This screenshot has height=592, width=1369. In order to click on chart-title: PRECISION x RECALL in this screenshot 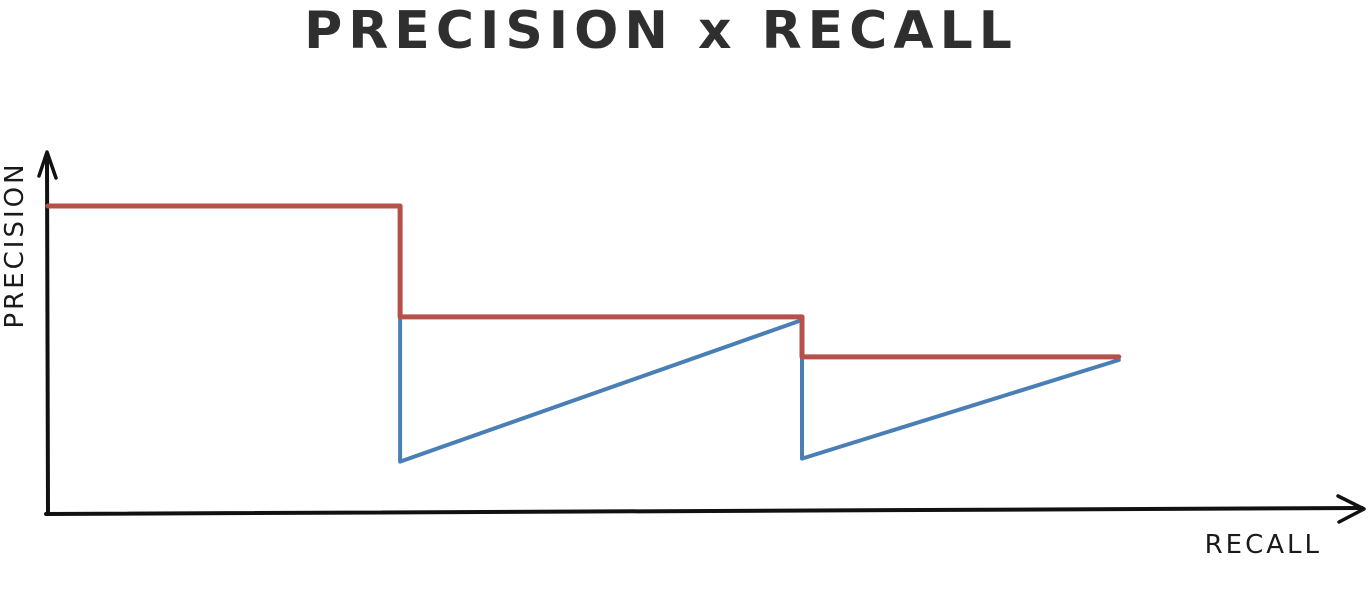, I will do `click(661, 31)`.